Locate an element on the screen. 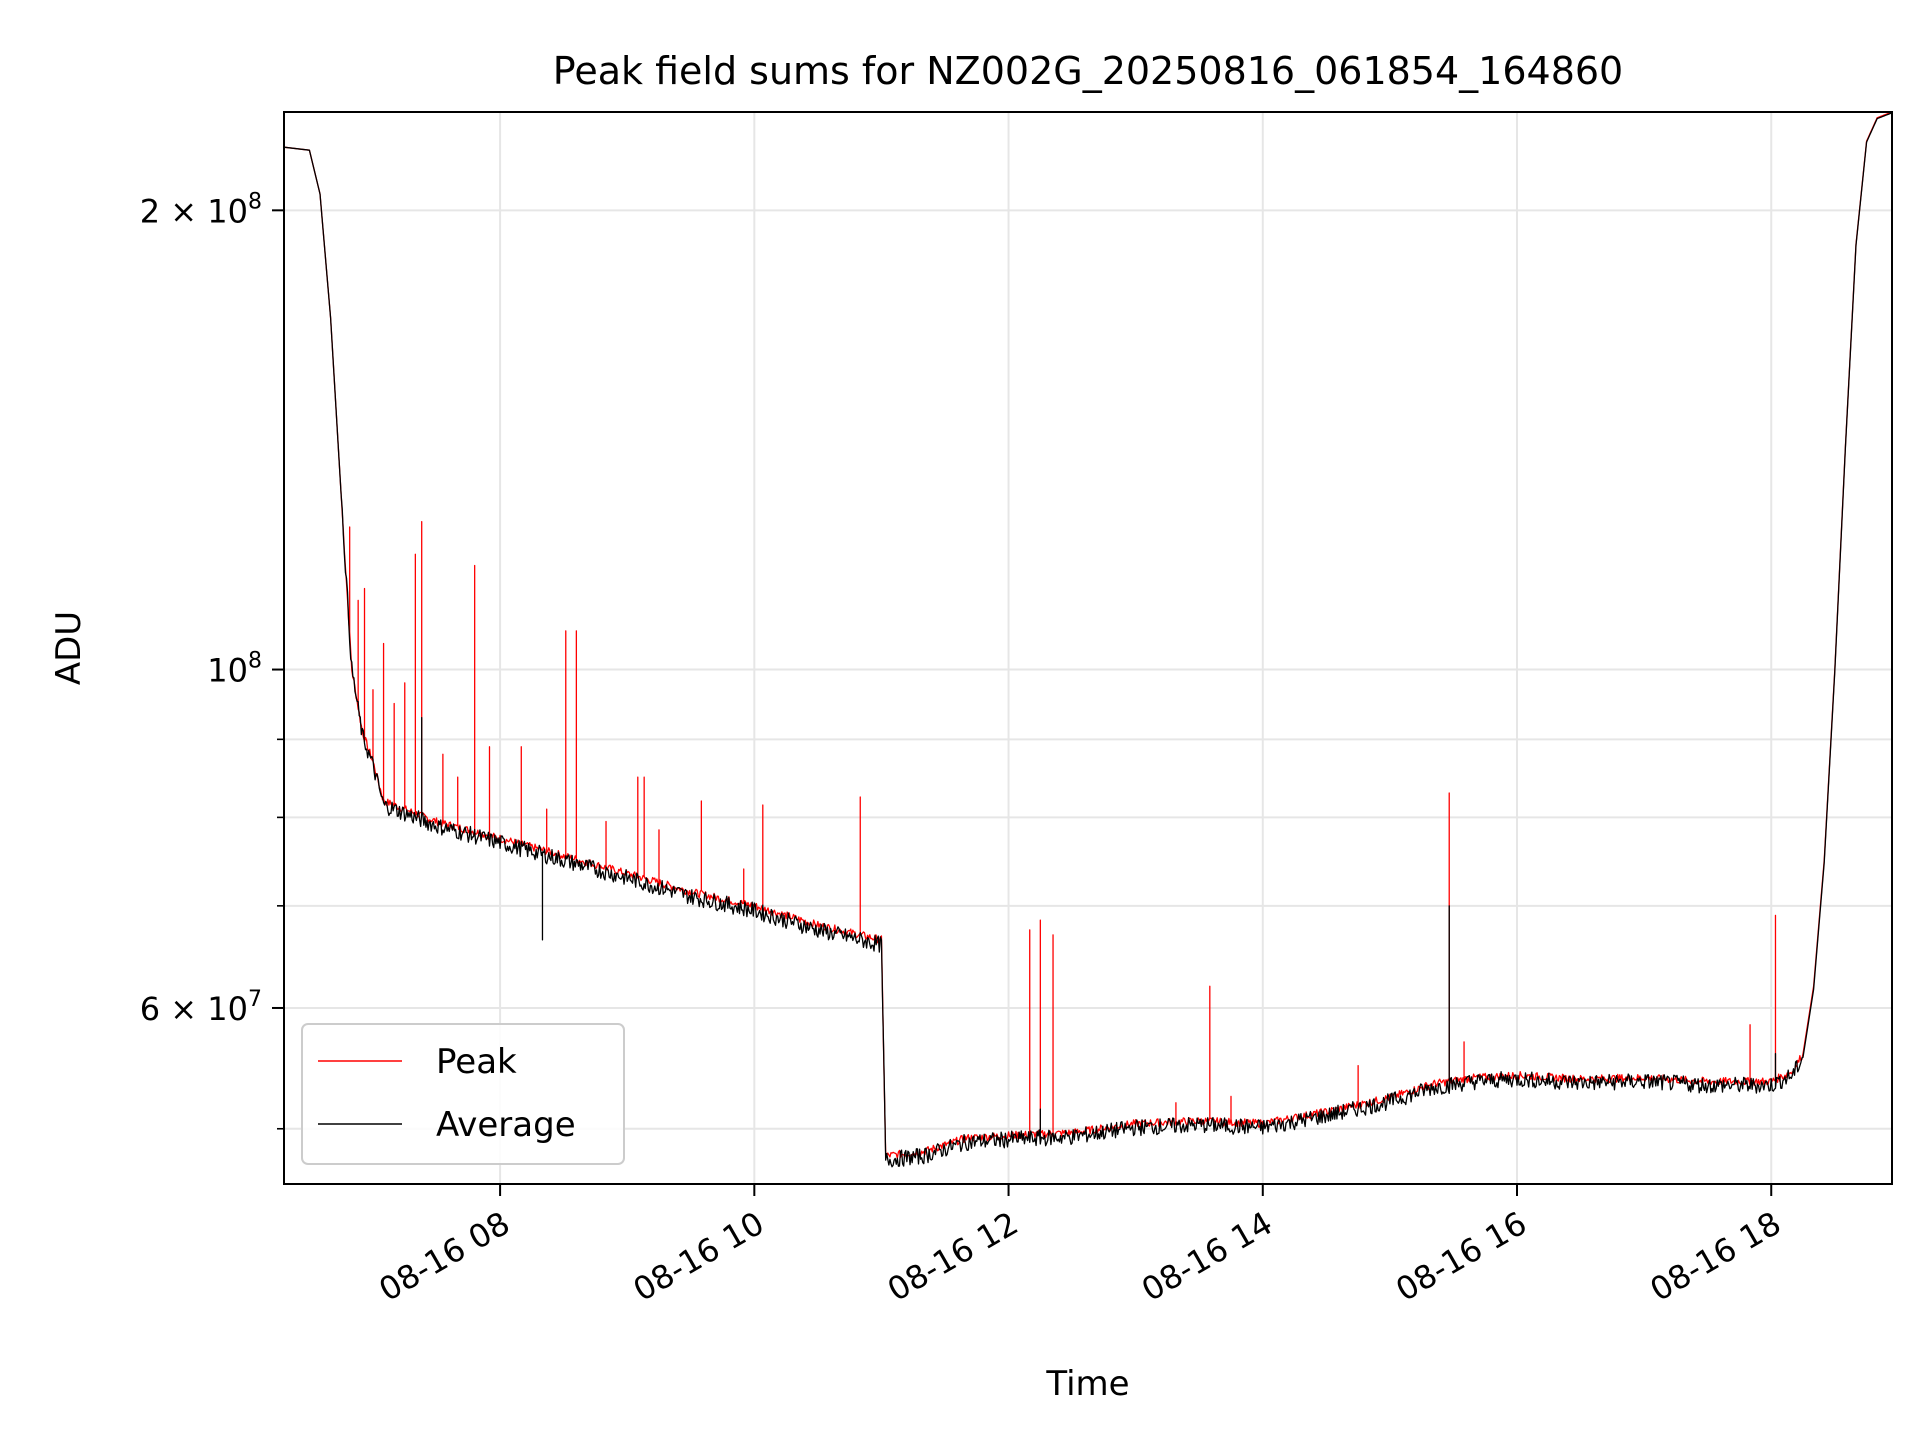 The width and height of the screenshot is (1920, 1440). y-tick-label: 2 × 108 is located at coordinates (201, 209).